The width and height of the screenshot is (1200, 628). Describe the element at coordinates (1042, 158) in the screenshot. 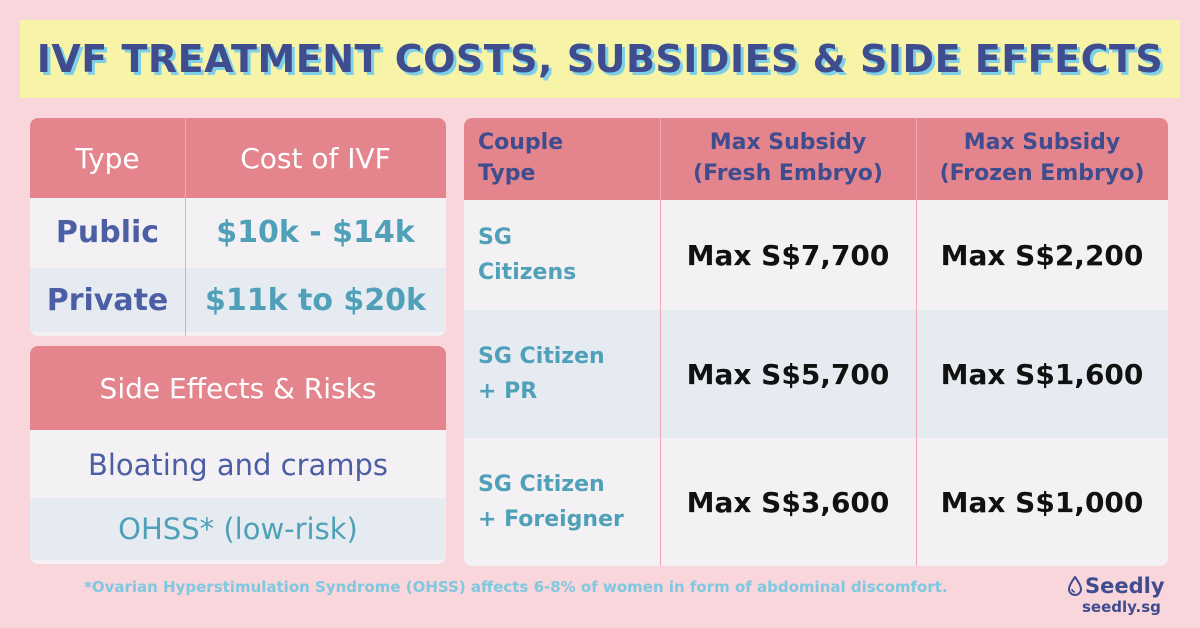

I see `frozen-subsidy-header: Max Subsidy (Frozen Embryo)` at that location.